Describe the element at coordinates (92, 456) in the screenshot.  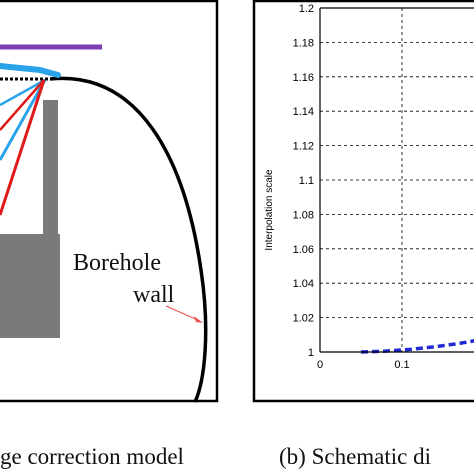
I see `left-caption: ge correction model` at that location.